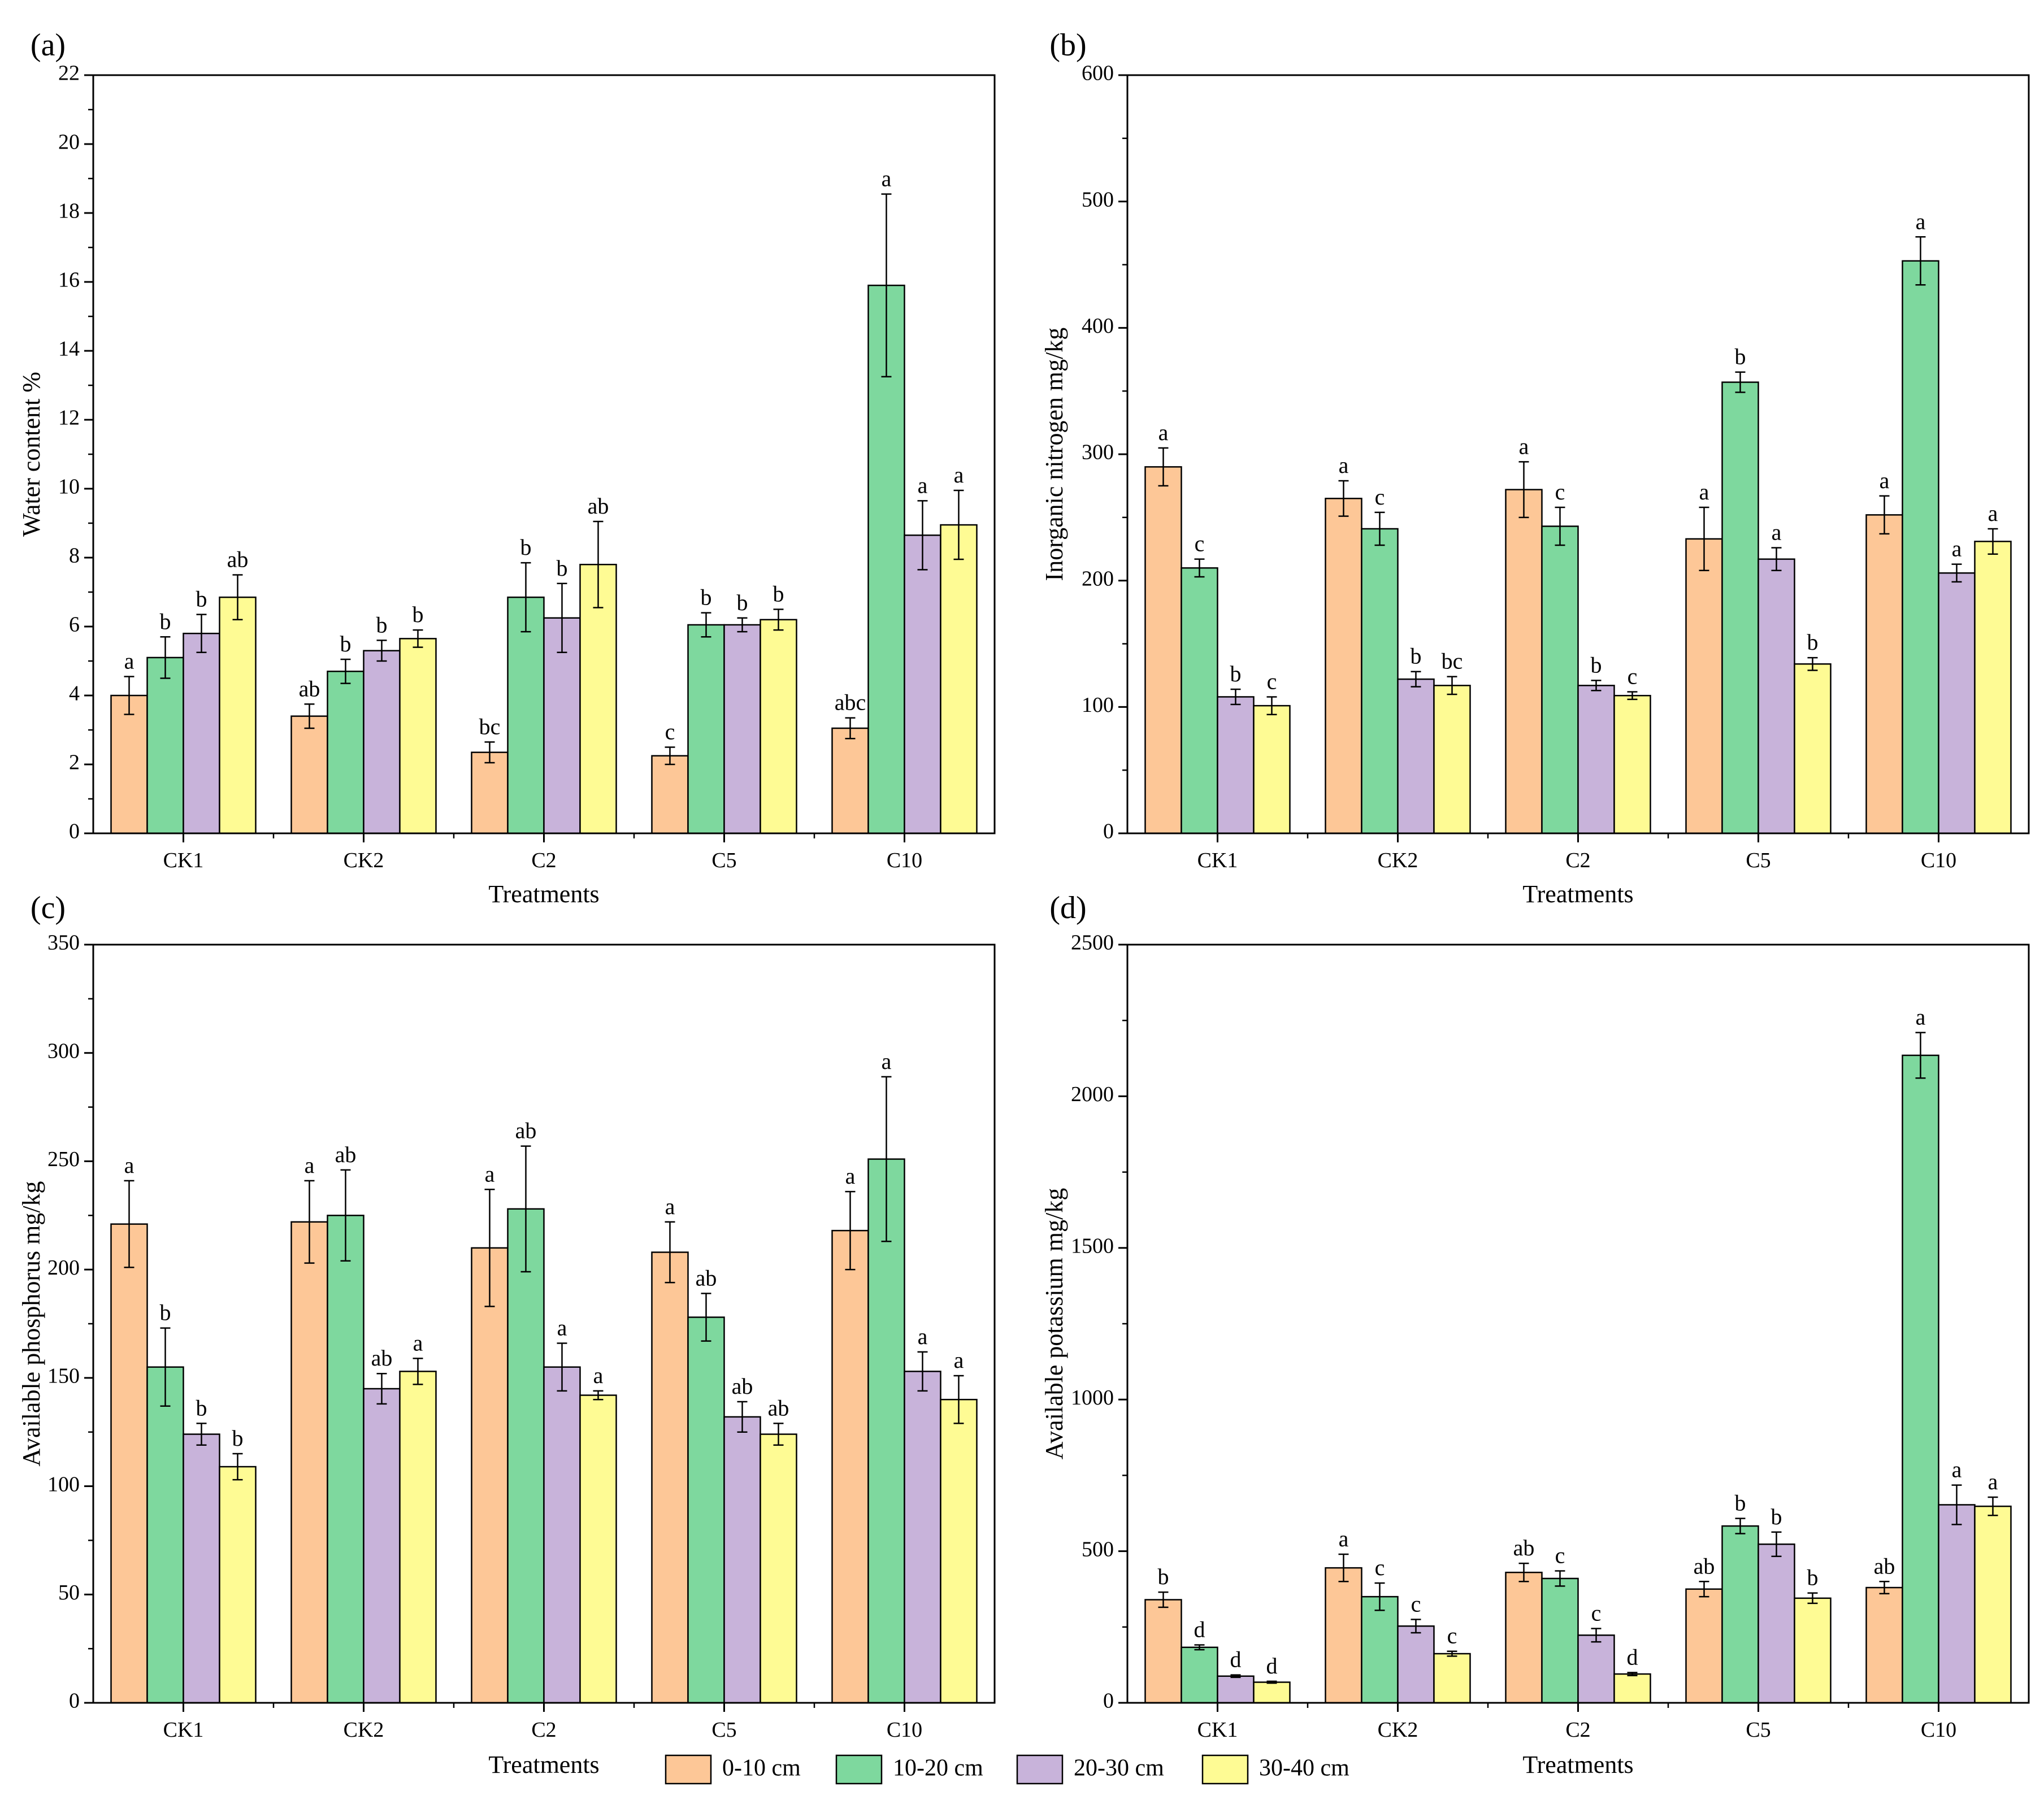 Image resolution: width=2044 pixels, height=1800 pixels. I want to click on significance-letter: bc, so click(1453, 661).